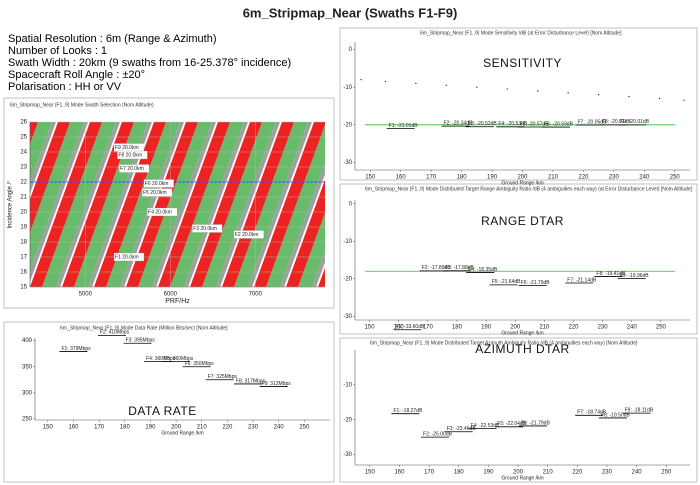 The width and height of the screenshot is (700, 485). Describe the element at coordinates (582, 280) in the screenshot. I see `value-label: F7: -21.14dB` at that location.